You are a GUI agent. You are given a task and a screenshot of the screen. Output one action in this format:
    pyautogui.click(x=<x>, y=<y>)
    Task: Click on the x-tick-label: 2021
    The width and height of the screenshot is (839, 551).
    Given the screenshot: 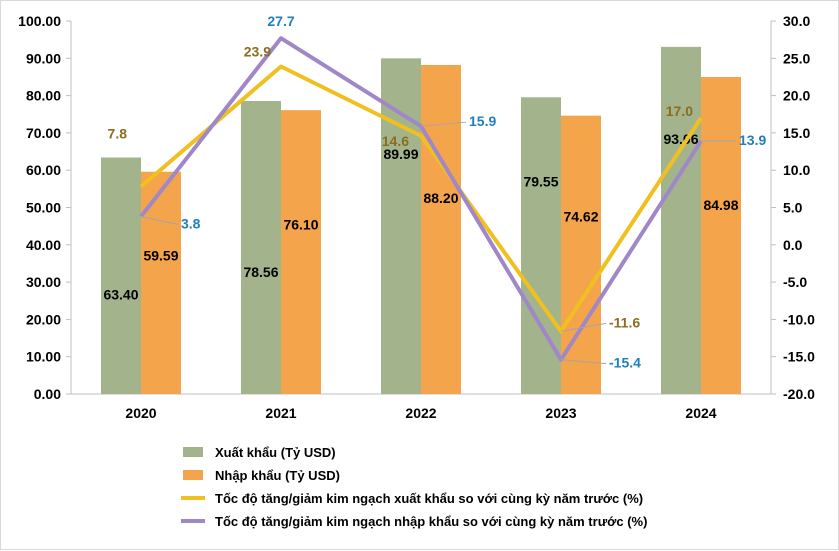 What is the action you would take?
    pyautogui.click(x=280, y=413)
    